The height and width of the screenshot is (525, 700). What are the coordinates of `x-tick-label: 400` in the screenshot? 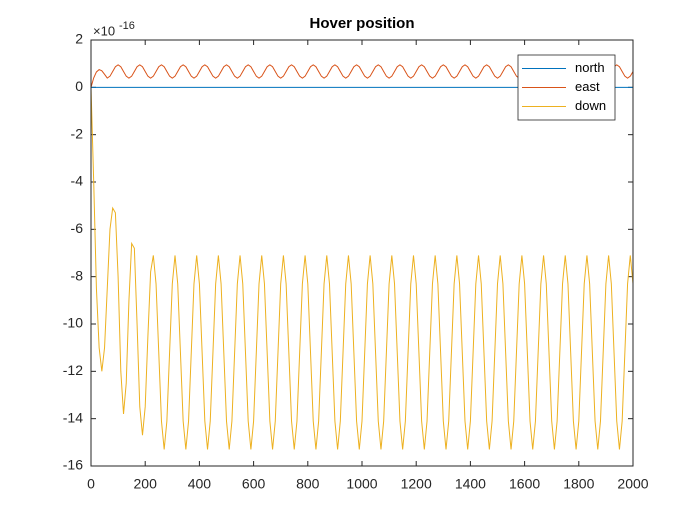 It's located at (200, 484).